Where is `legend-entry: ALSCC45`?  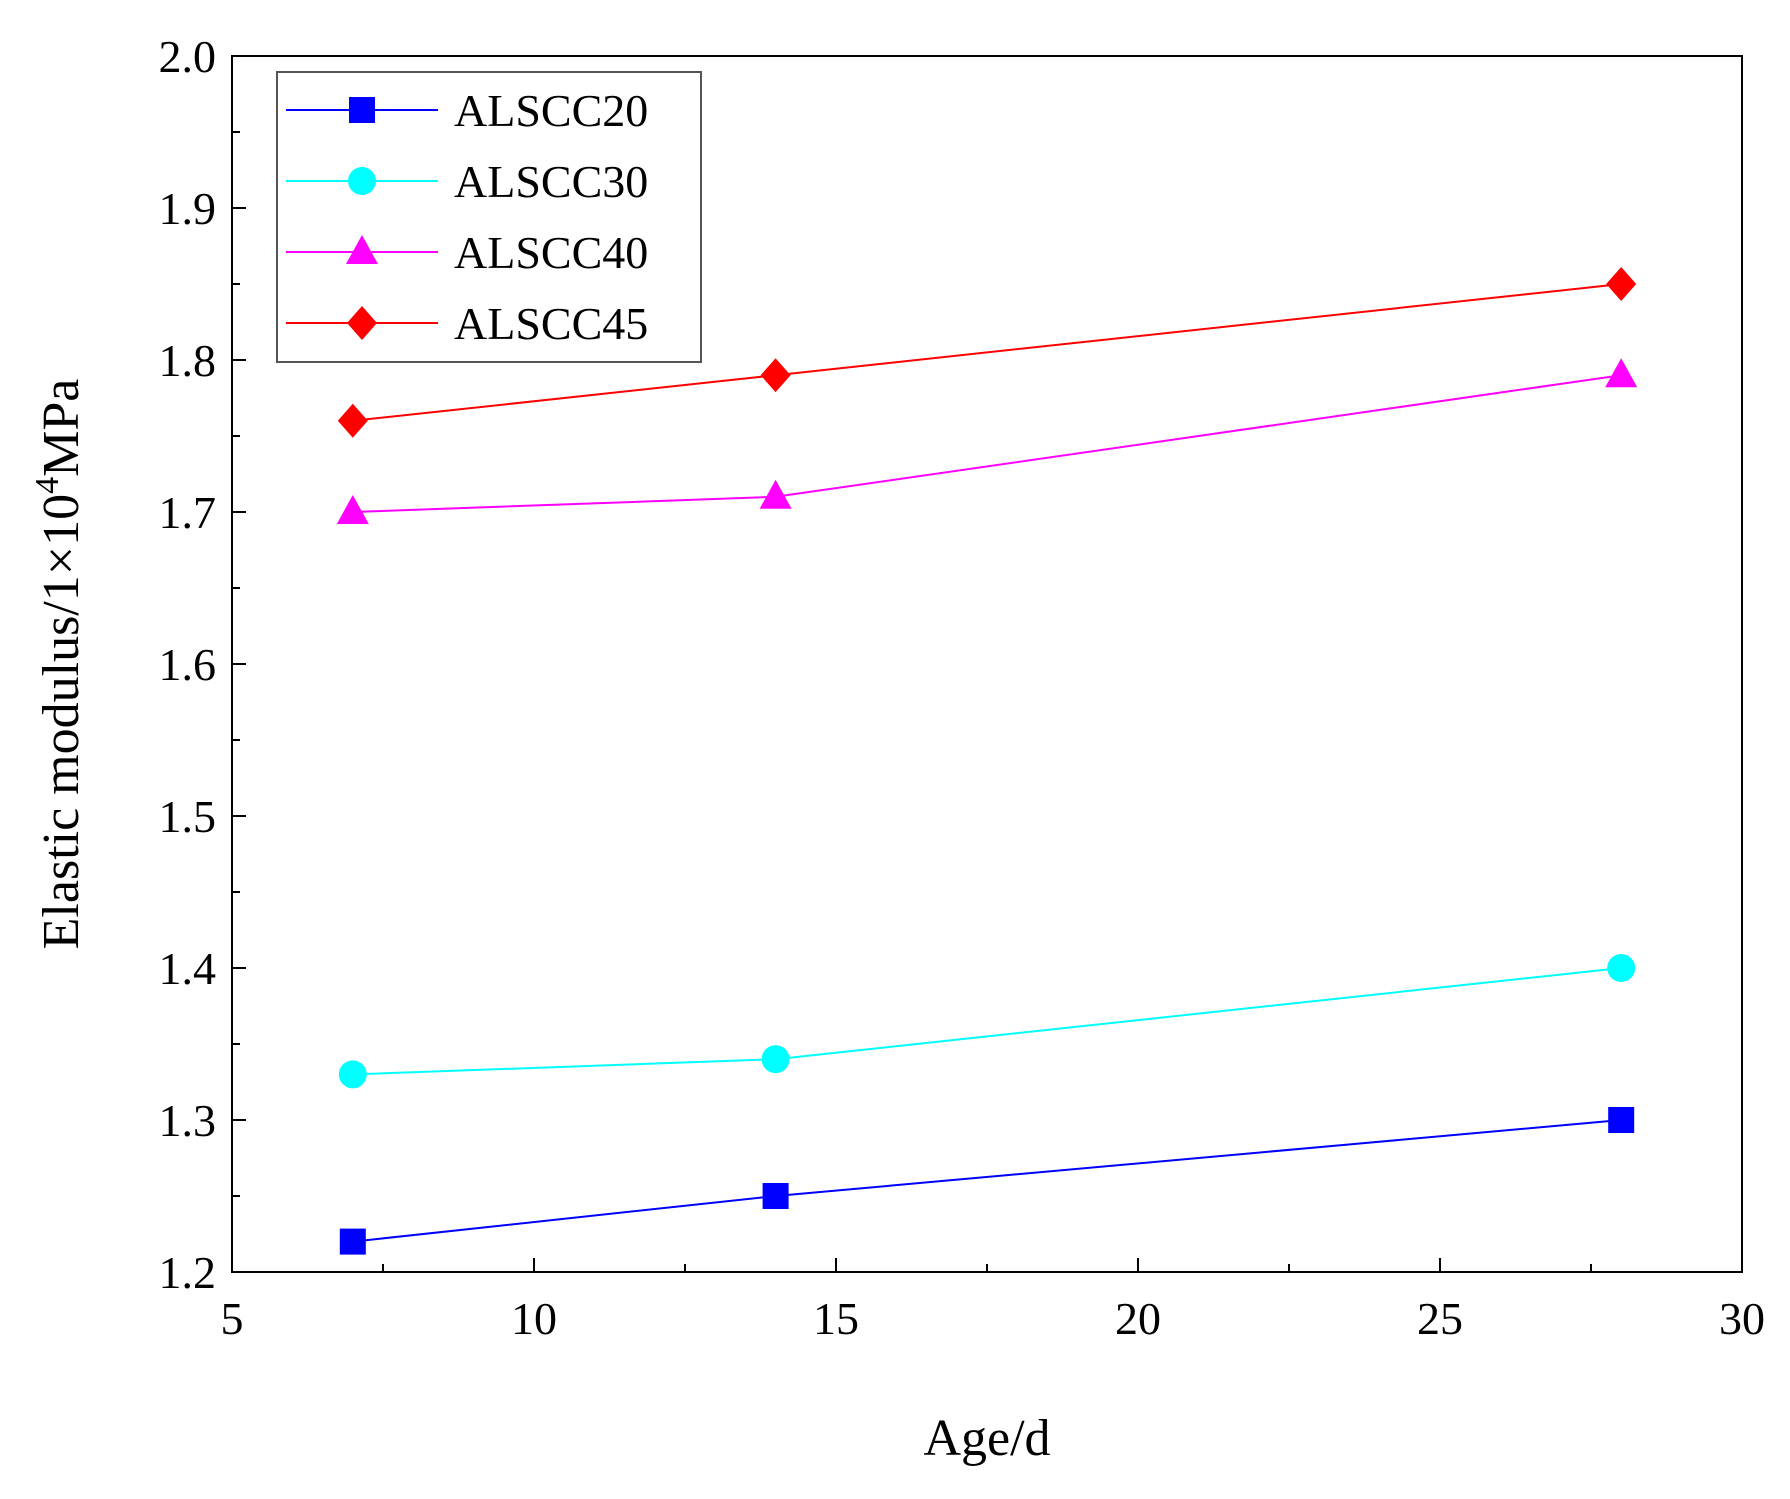 legend-entry: ALSCC45 is located at coordinates (467, 323).